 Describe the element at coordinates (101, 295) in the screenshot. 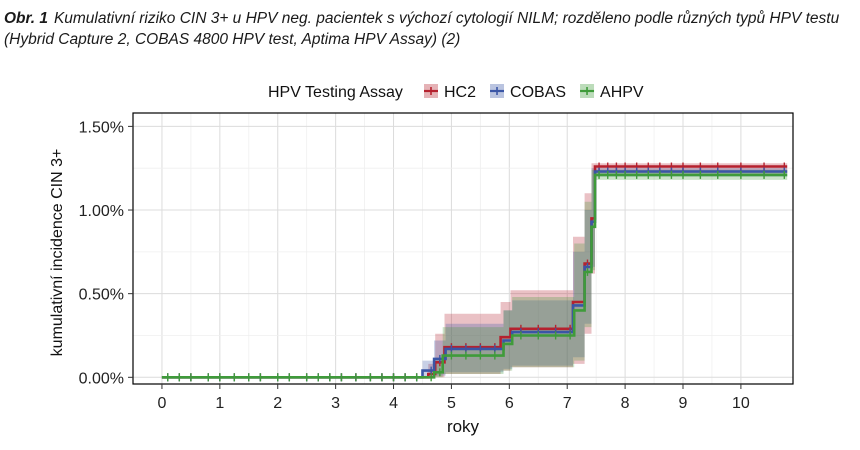

I see `y-tick-label: 0.50%` at that location.